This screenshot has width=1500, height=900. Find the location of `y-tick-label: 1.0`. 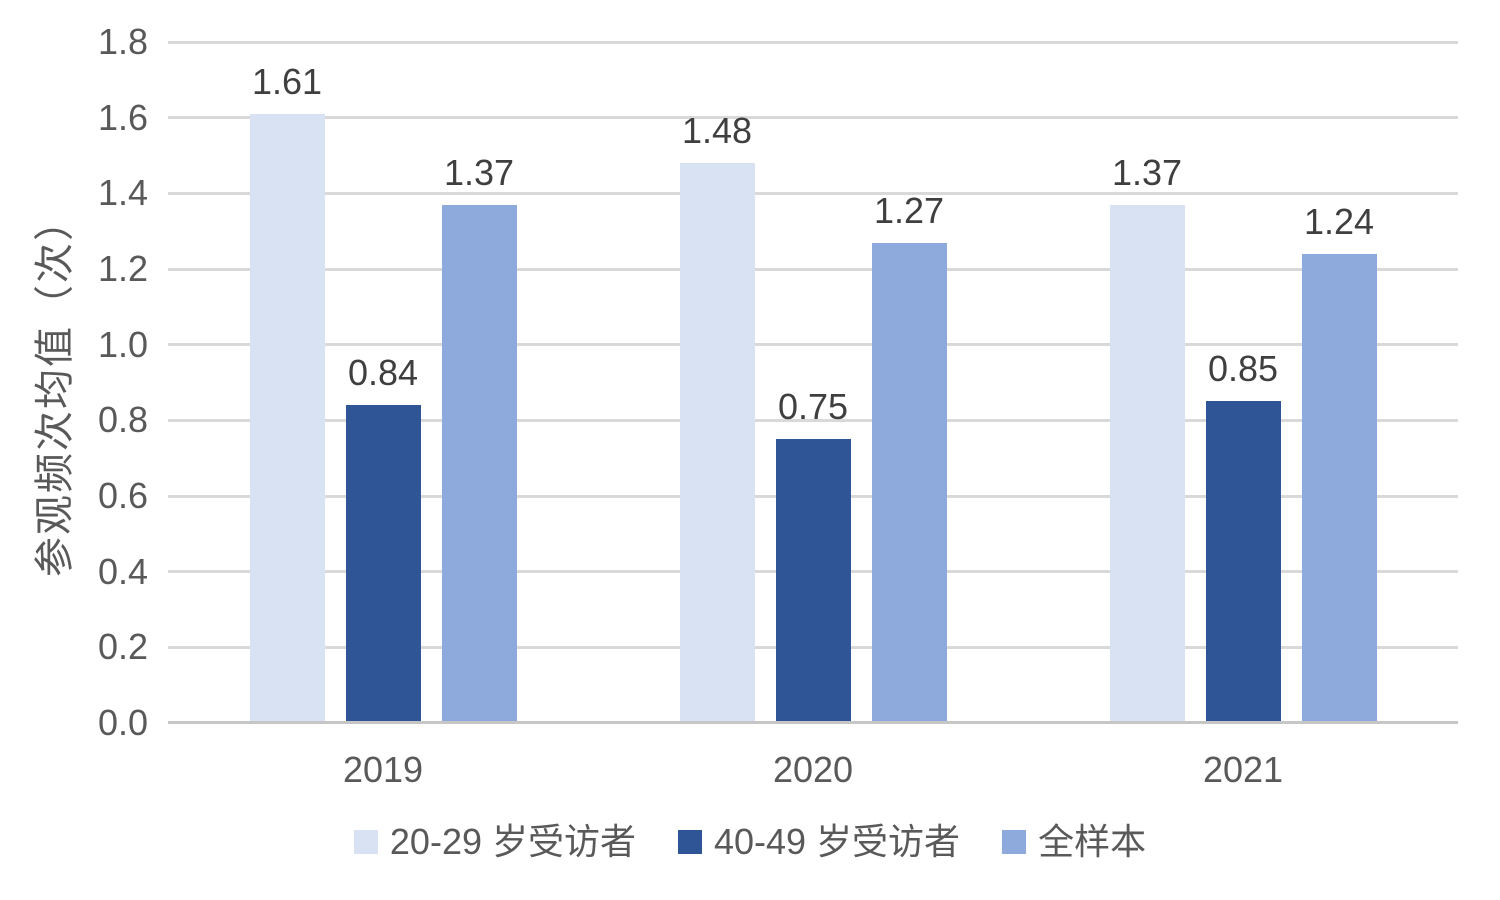

y-tick-label: 1.0 is located at coordinates (122, 344).